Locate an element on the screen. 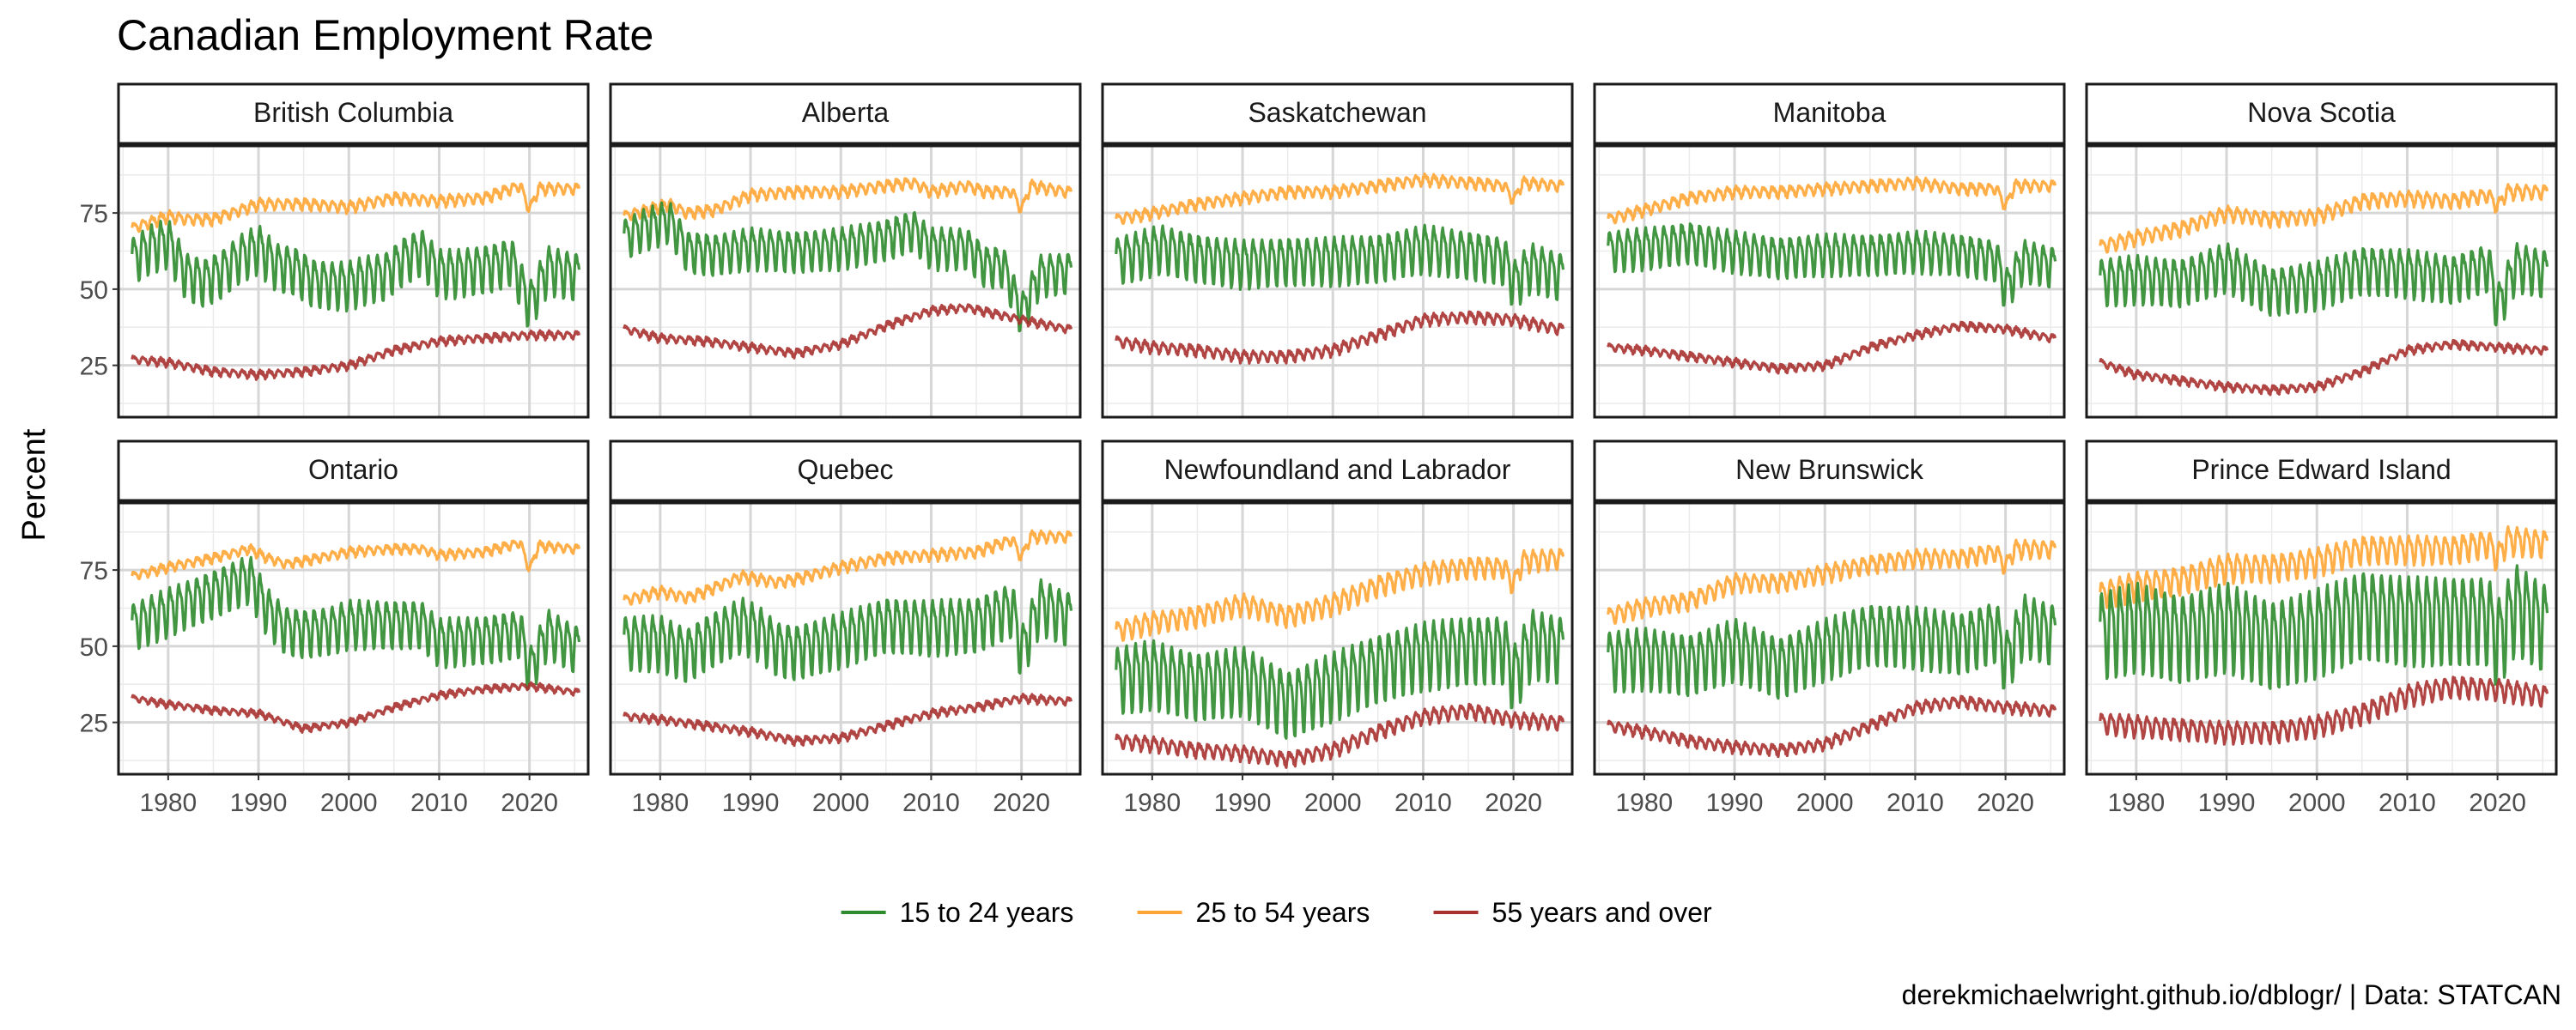 This screenshot has width=2576, height=1030. facet-quebec: Quebec 1980 1990 2000 2010 2020 is located at coordinates (845, 628).